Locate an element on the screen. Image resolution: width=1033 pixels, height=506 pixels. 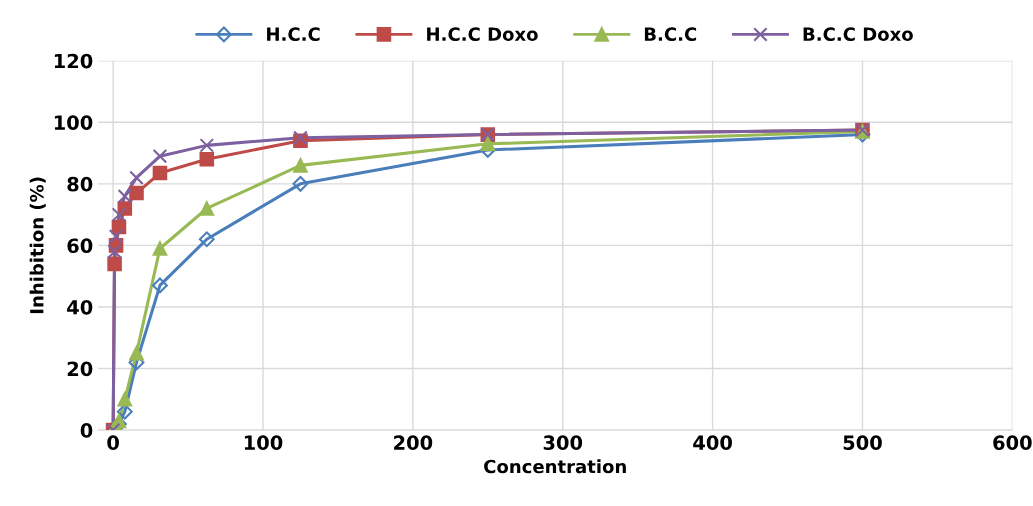
y-axis-title: Inhibition (%) is located at coordinates (37, 245).